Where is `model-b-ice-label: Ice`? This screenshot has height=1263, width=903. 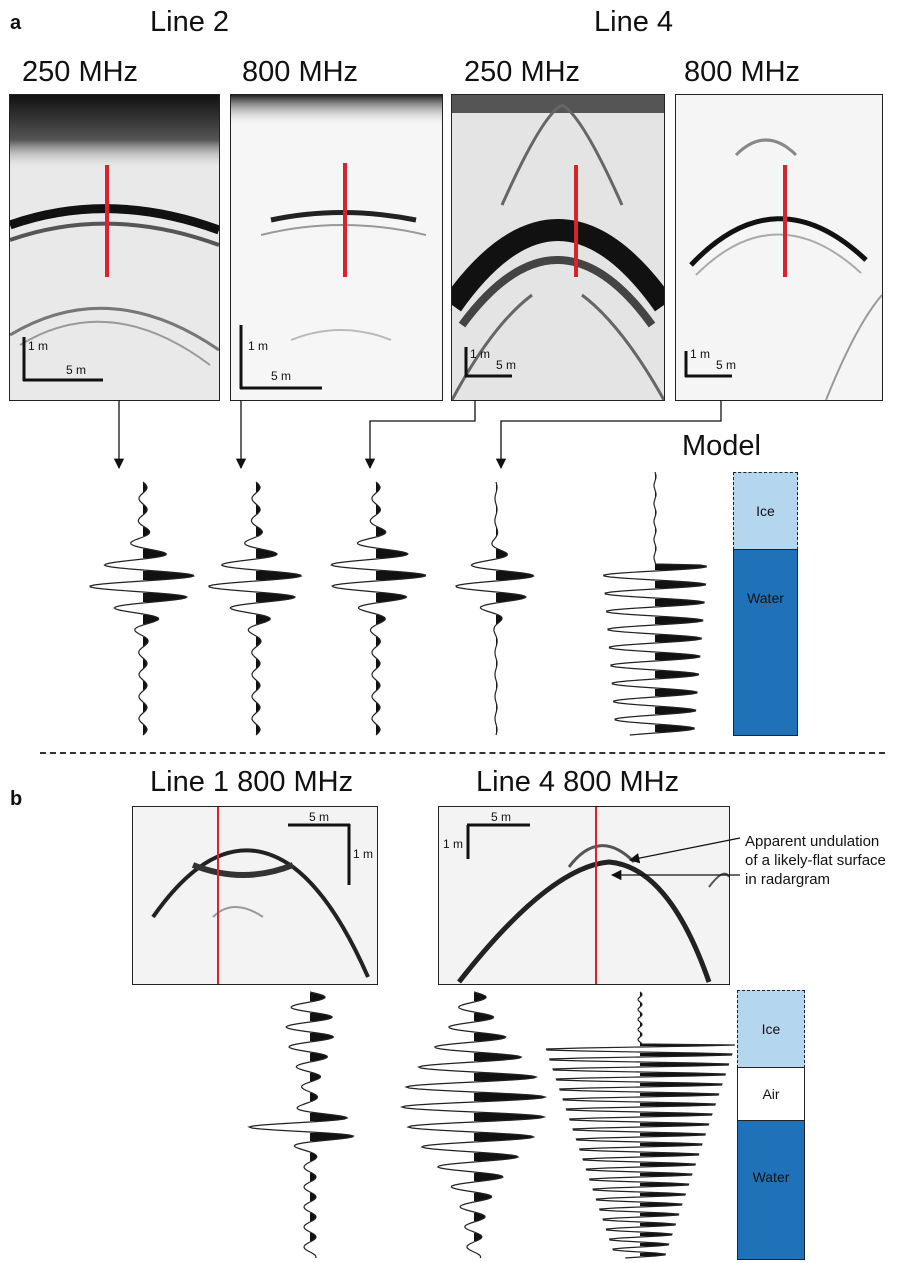 model-b-ice-label: Ice is located at coordinates (771, 1029).